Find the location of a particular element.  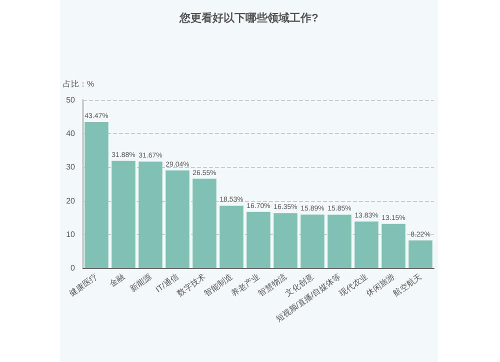

y-tick-label: 20 is located at coordinates (71, 201).